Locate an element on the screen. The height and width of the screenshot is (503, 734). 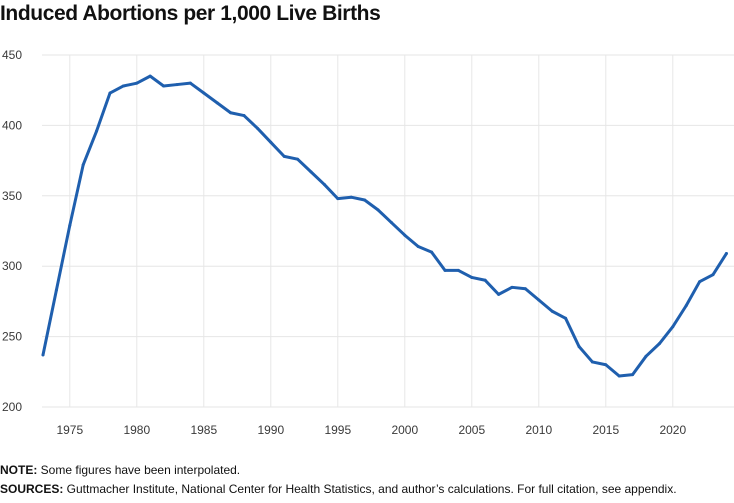
x-tick-label: 2020 is located at coordinates (672, 430).